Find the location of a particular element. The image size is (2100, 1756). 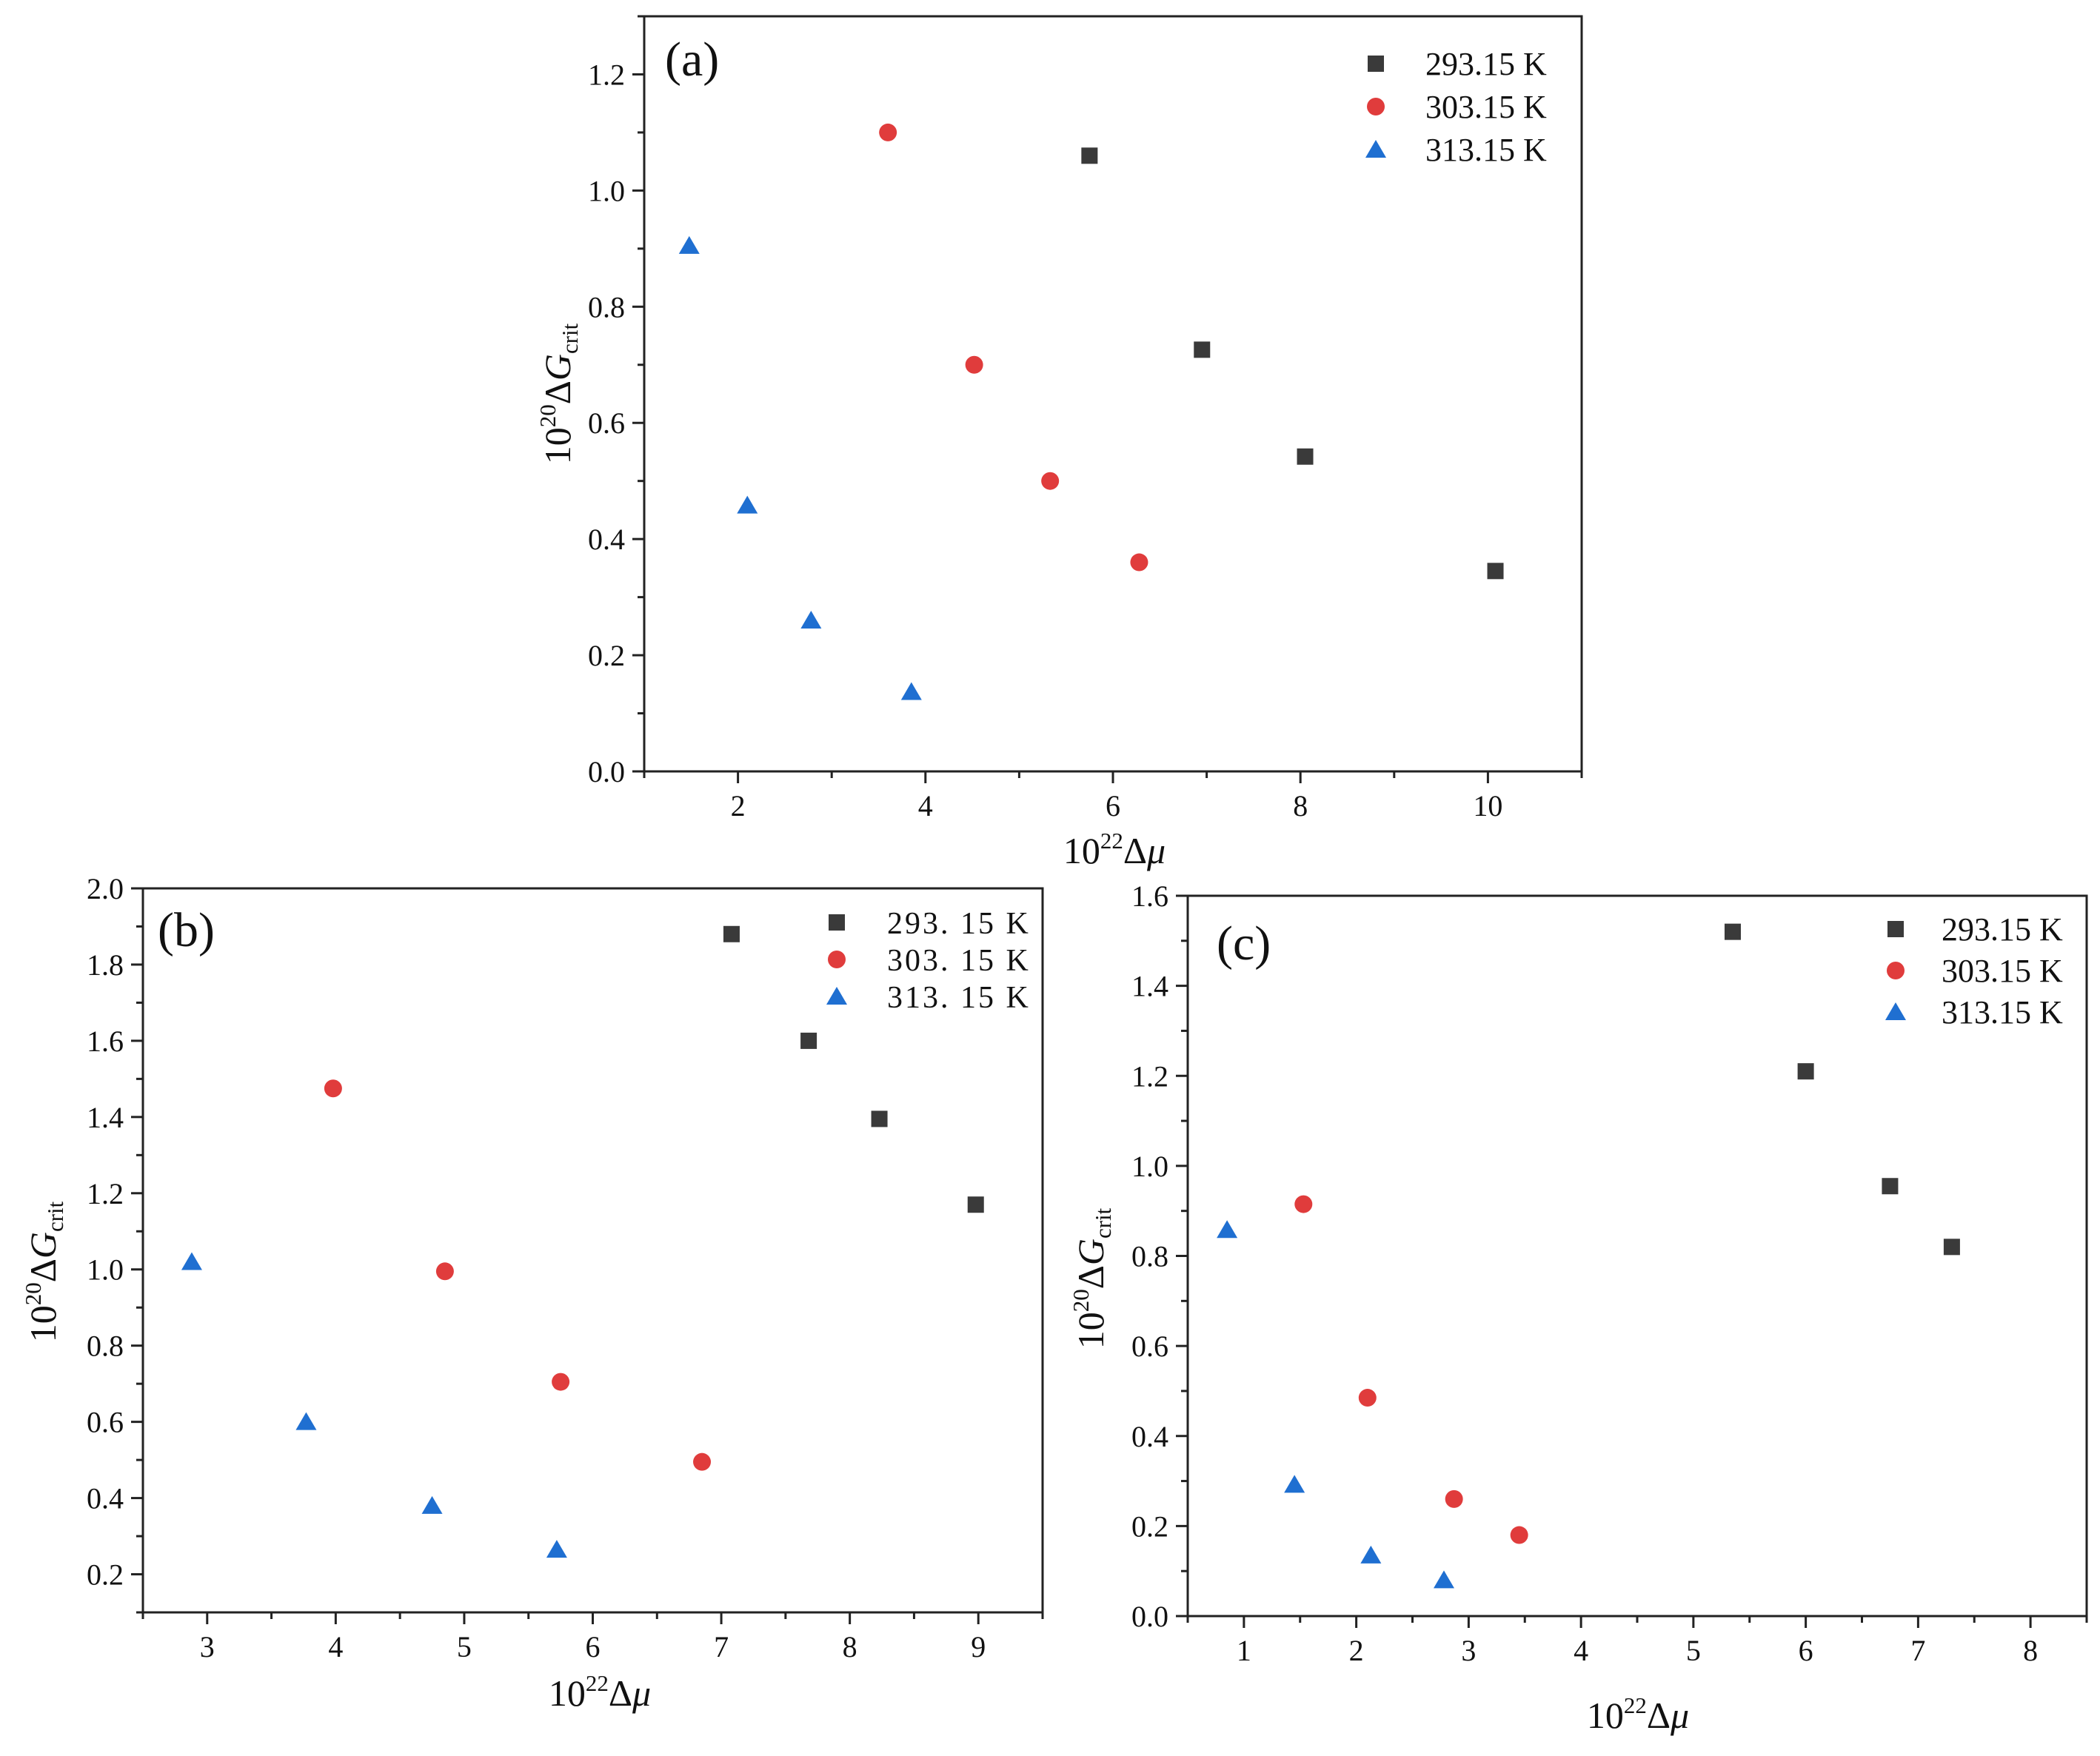

x-tick-label: 1 is located at coordinates (1244, 1650).